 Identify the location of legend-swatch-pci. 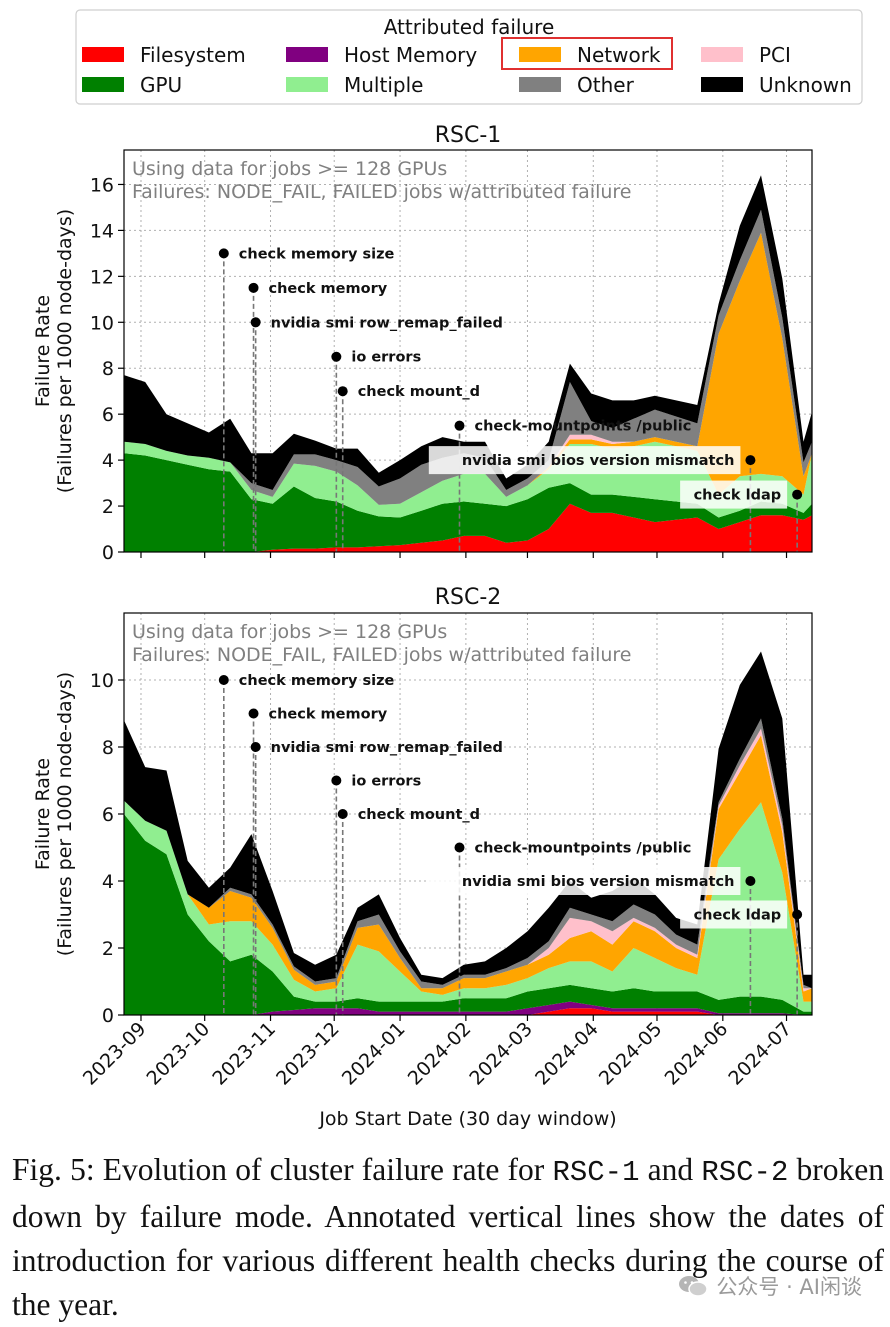
(722, 54).